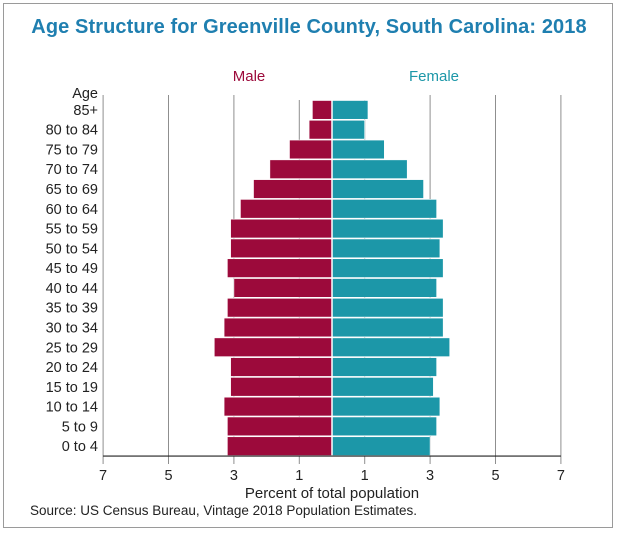 The image size is (618, 533). What do you see at coordinates (72, 230) in the screenshot?
I see `y-tick-label: 55 to 59` at bounding box center [72, 230].